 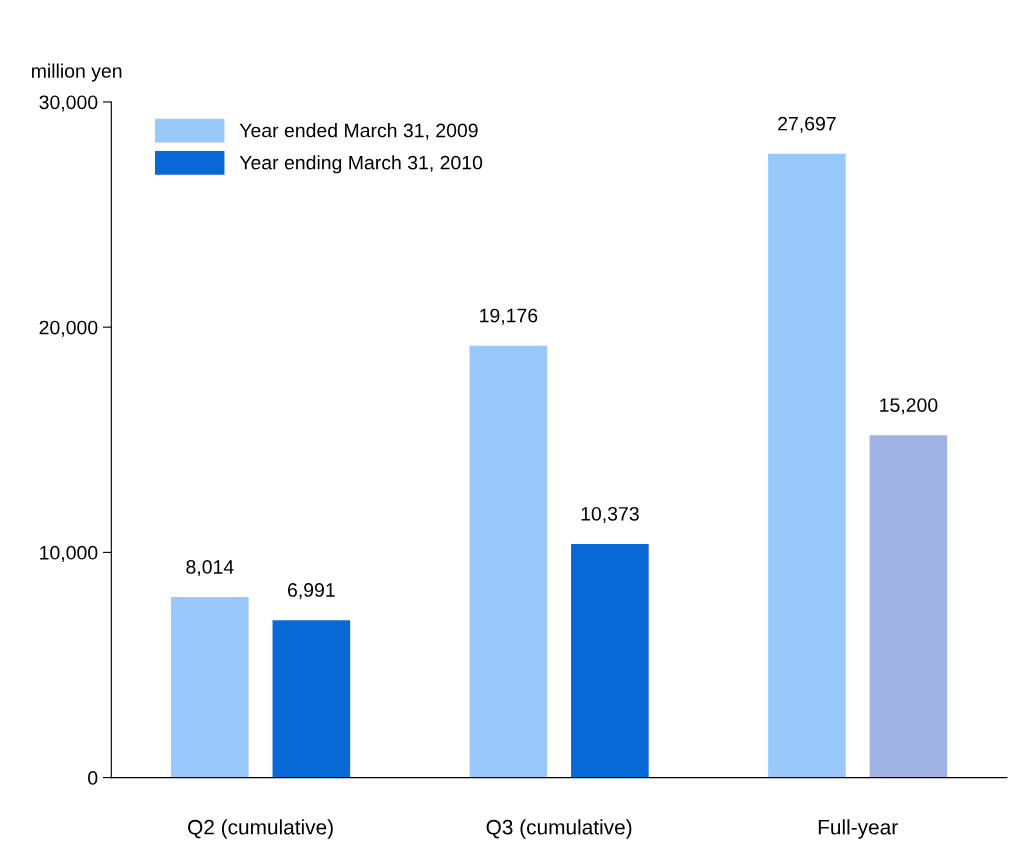 What do you see at coordinates (311, 591) in the screenshot?
I see `data-label: 6,991` at bounding box center [311, 591].